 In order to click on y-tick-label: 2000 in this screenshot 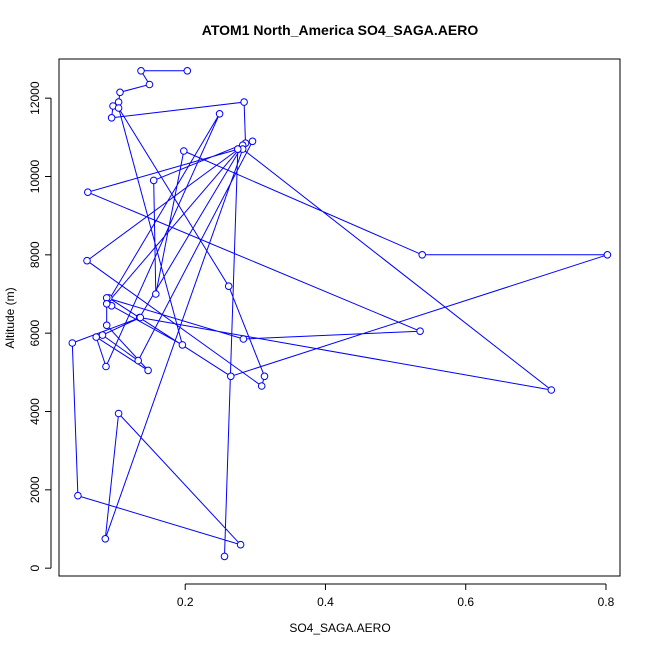, I will do `click(35, 489)`.